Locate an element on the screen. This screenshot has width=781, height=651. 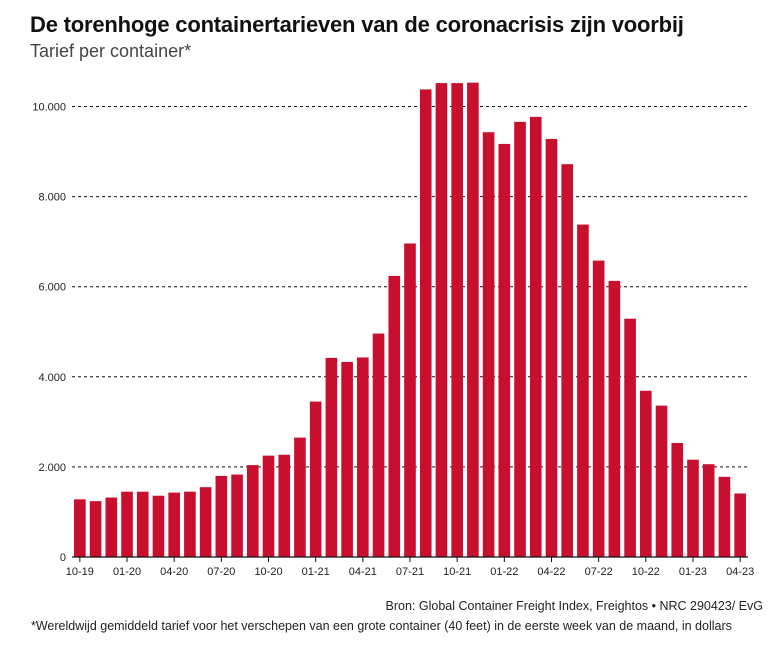
x-tick-label: 04-23 is located at coordinates (740, 572).